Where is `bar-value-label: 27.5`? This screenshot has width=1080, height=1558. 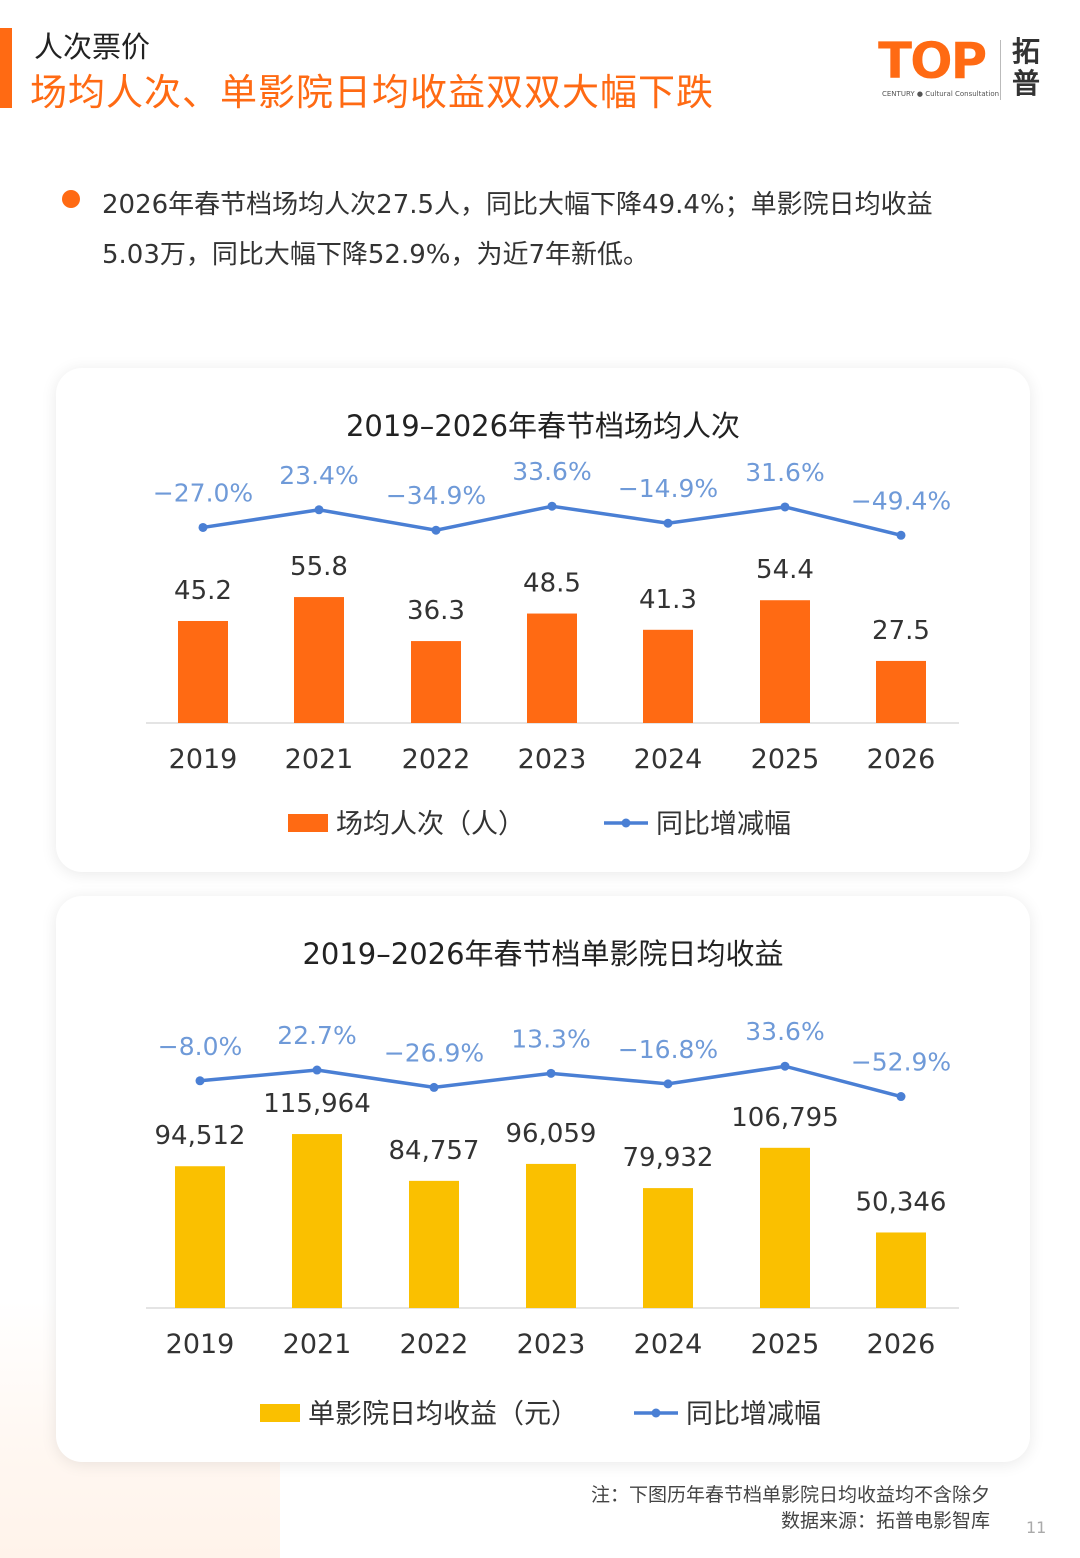 bar-value-label: 27.5 is located at coordinates (901, 631).